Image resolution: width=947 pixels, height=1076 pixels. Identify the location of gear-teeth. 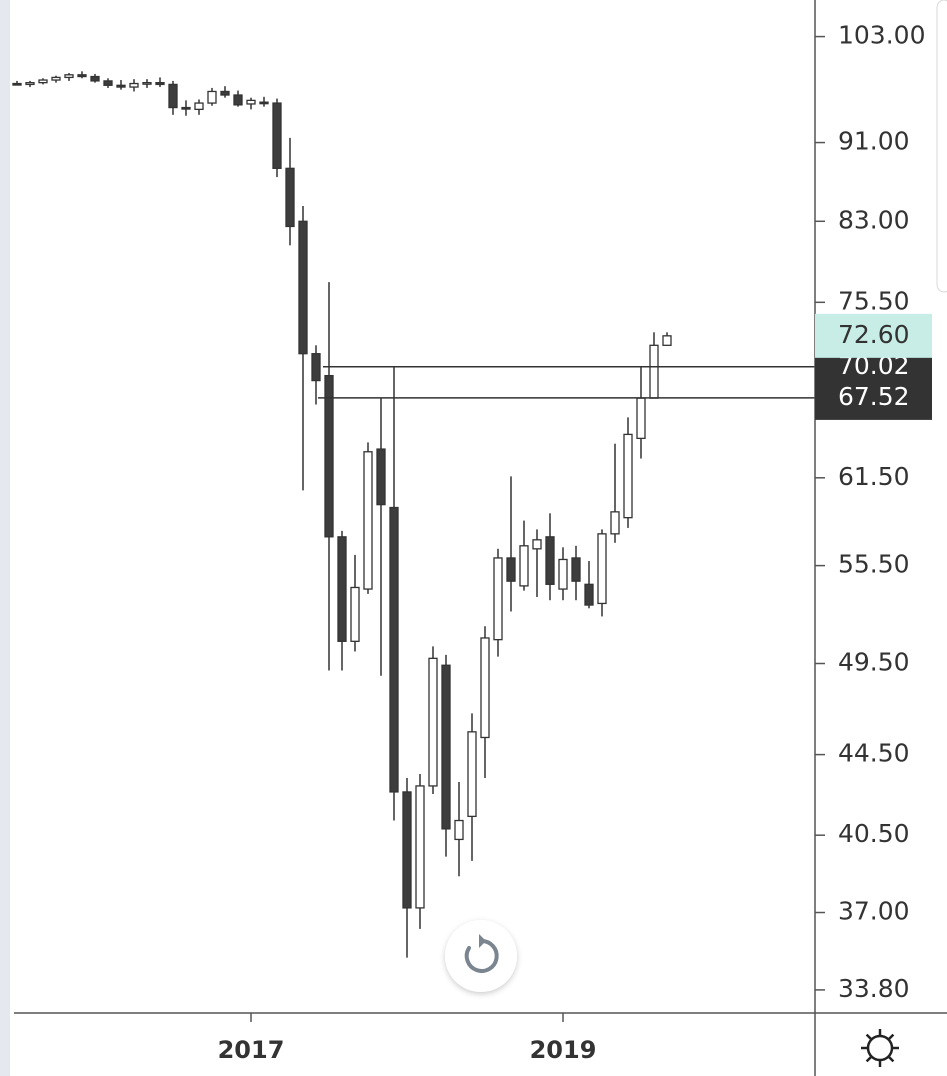
(880, 1048).